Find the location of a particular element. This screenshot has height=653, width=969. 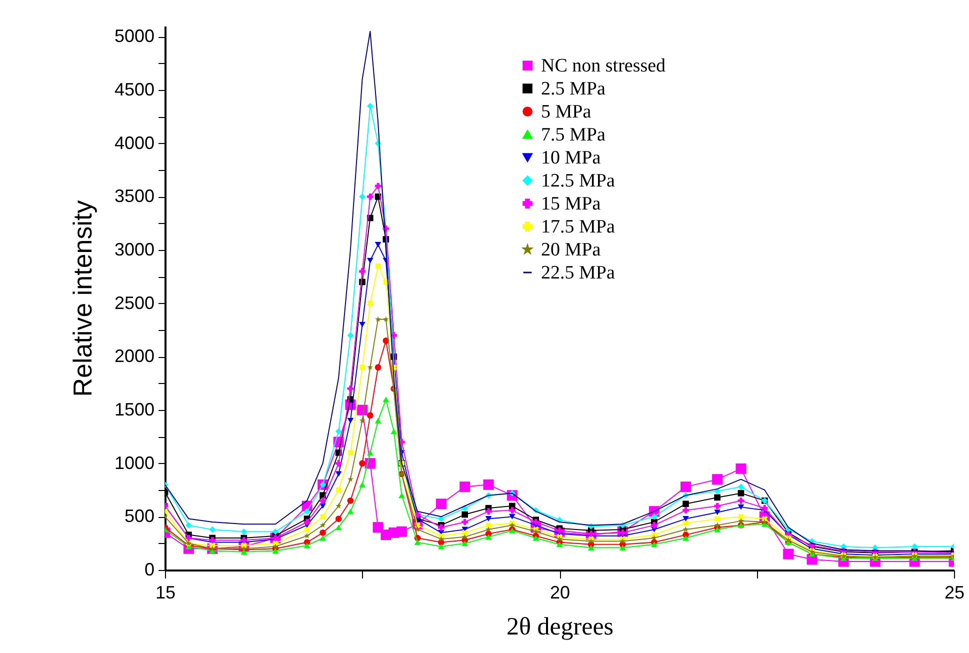

legend-label: 7.5 MPa is located at coordinates (573, 135).